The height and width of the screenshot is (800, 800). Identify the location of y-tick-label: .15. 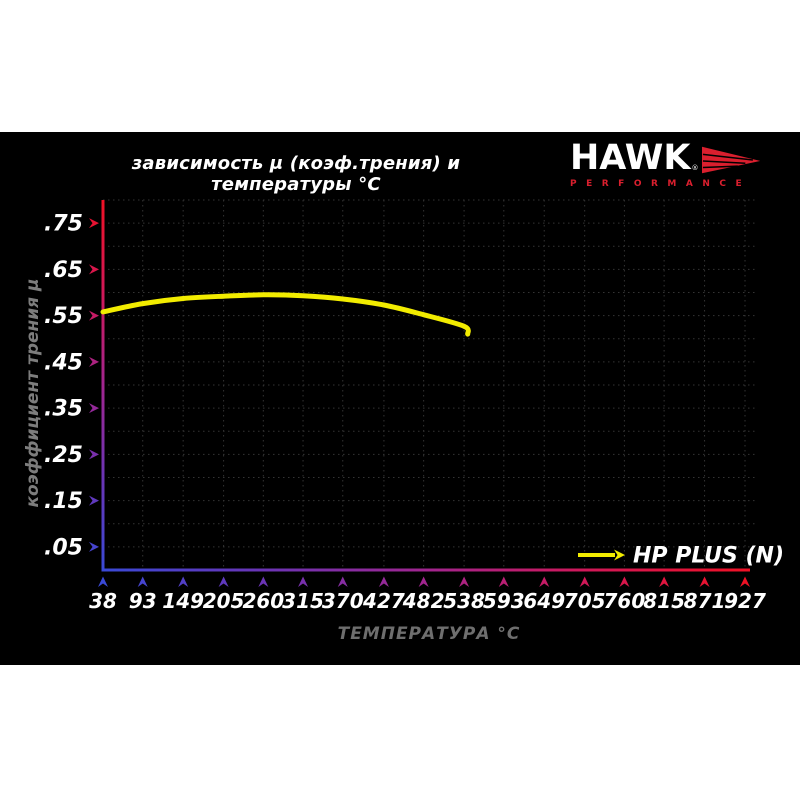
(63, 501).